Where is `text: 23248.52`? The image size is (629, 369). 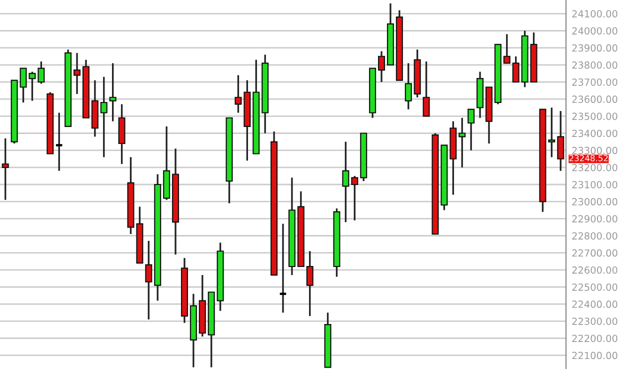
text: 23248.52 is located at coordinates (588, 158).